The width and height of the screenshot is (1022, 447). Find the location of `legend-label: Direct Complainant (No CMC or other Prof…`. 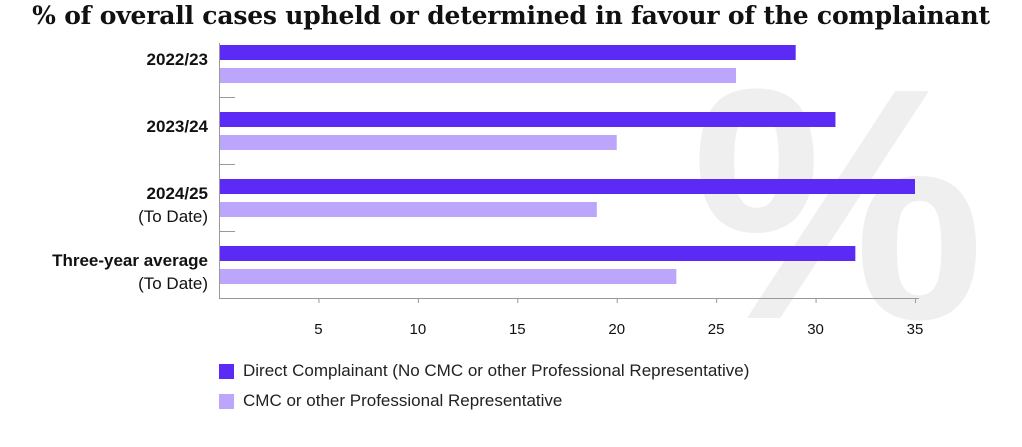

legend-label: Direct Complainant (No CMC or other Prof… is located at coordinates (496, 370).